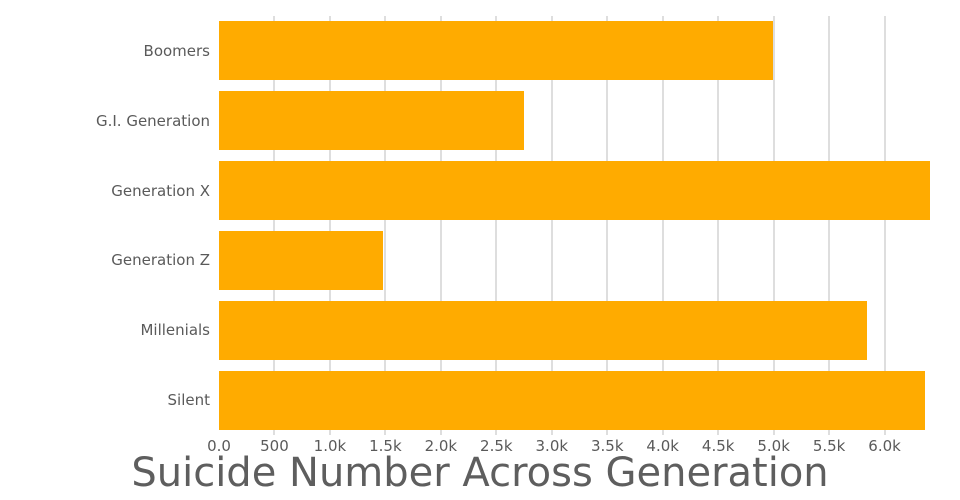 This screenshot has height=500, width=960. What do you see at coordinates (330, 446) in the screenshot?
I see `x-tick-label: 1.0k` at bounding box center [330, 446].